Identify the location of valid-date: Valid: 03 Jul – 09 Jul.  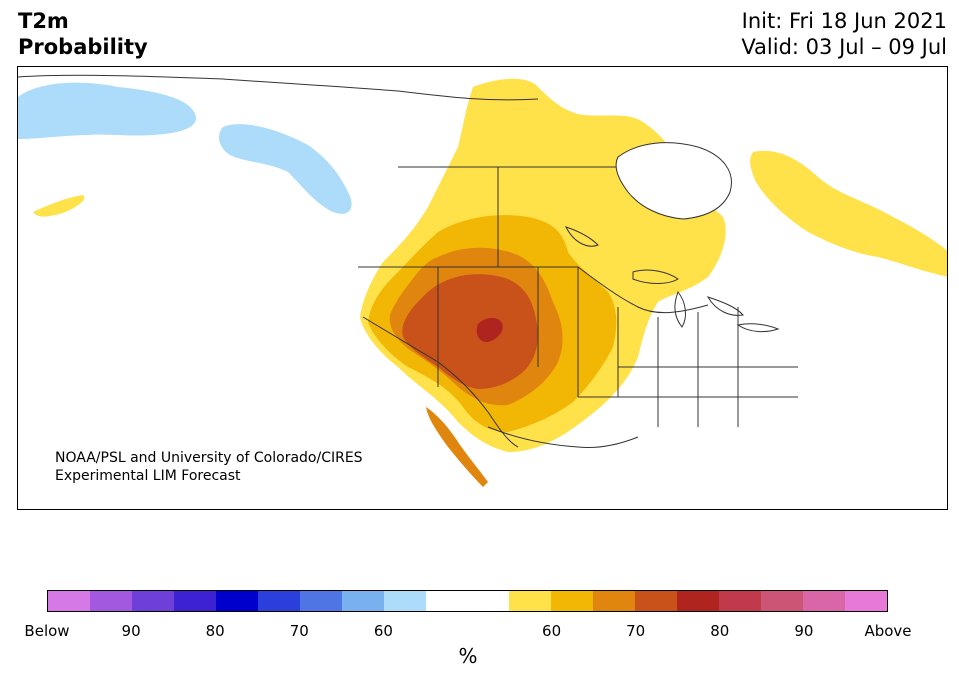
(844, 47).